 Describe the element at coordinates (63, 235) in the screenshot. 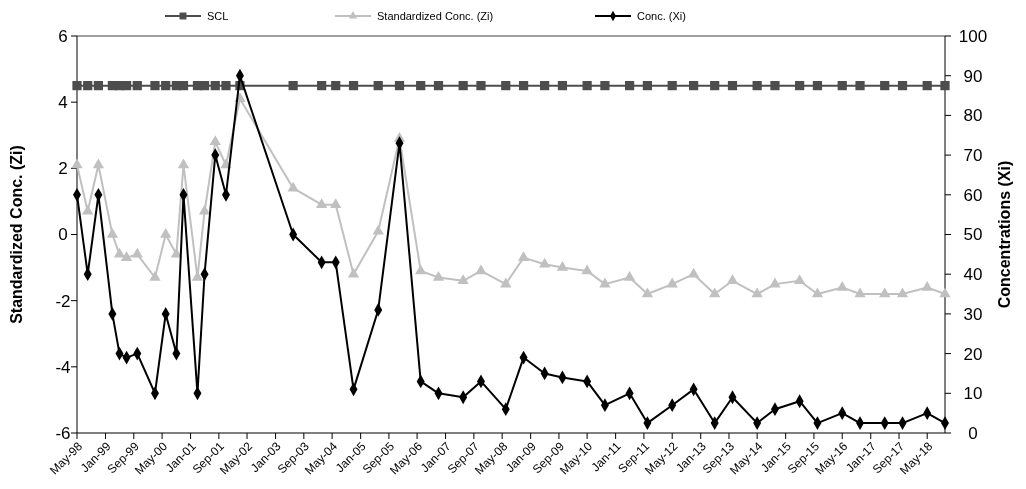

I see `y-tick-label: 0` at that location.